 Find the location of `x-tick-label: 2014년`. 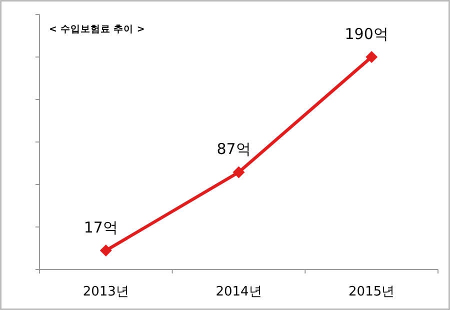

x-tick-label: 2014년 is located at coordinates (239, 292).